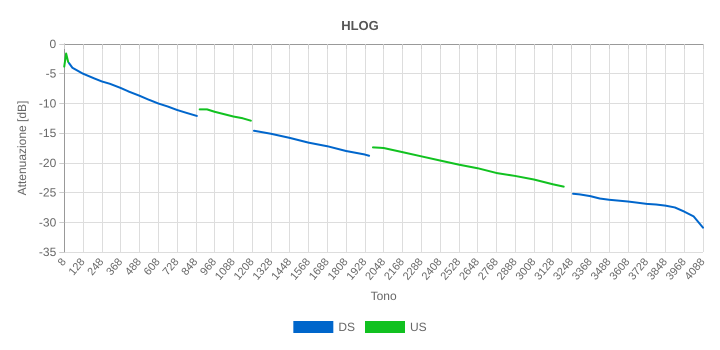 The image size is (720, 350). I want to click on x-tick-label: 8, so click(62, 262).